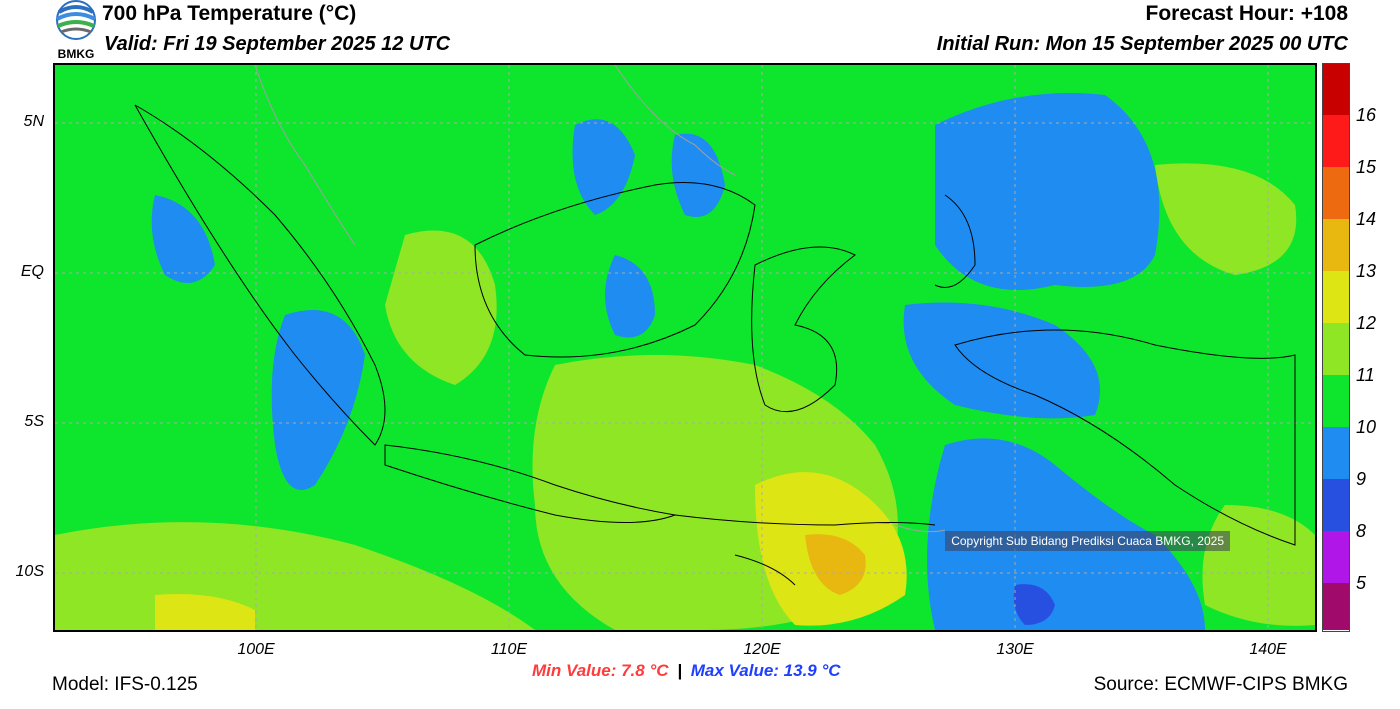  I want to click on lon-label-100e: 100E, so click(256, 649).